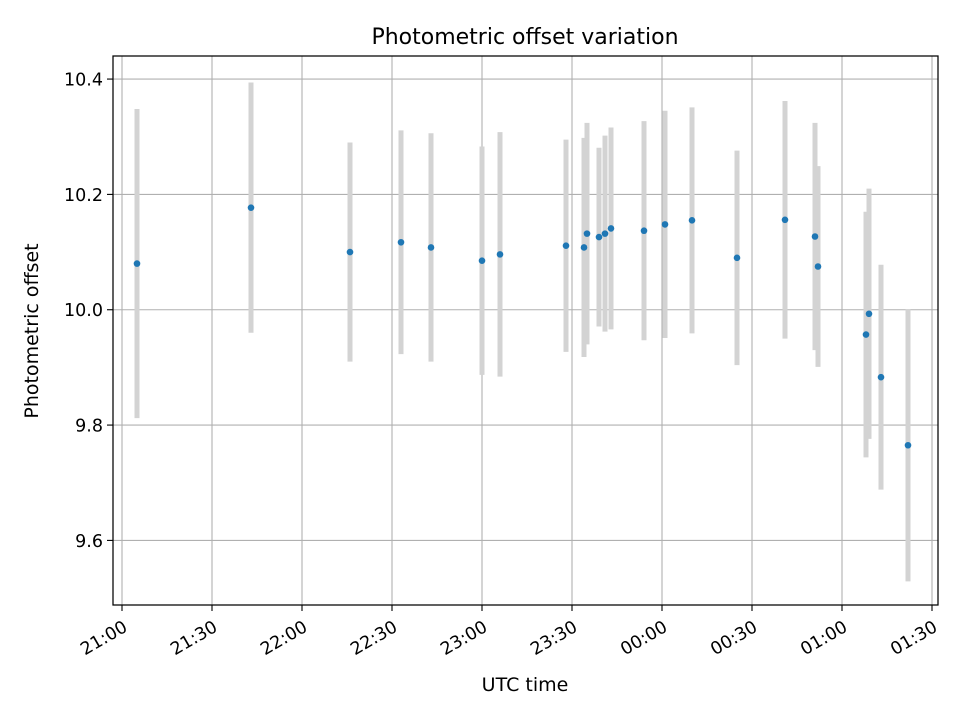 Image resolution: width=960 pixels, height=720 pixels. I want to click on x-axis-label: UTC time, so click(525, 685).